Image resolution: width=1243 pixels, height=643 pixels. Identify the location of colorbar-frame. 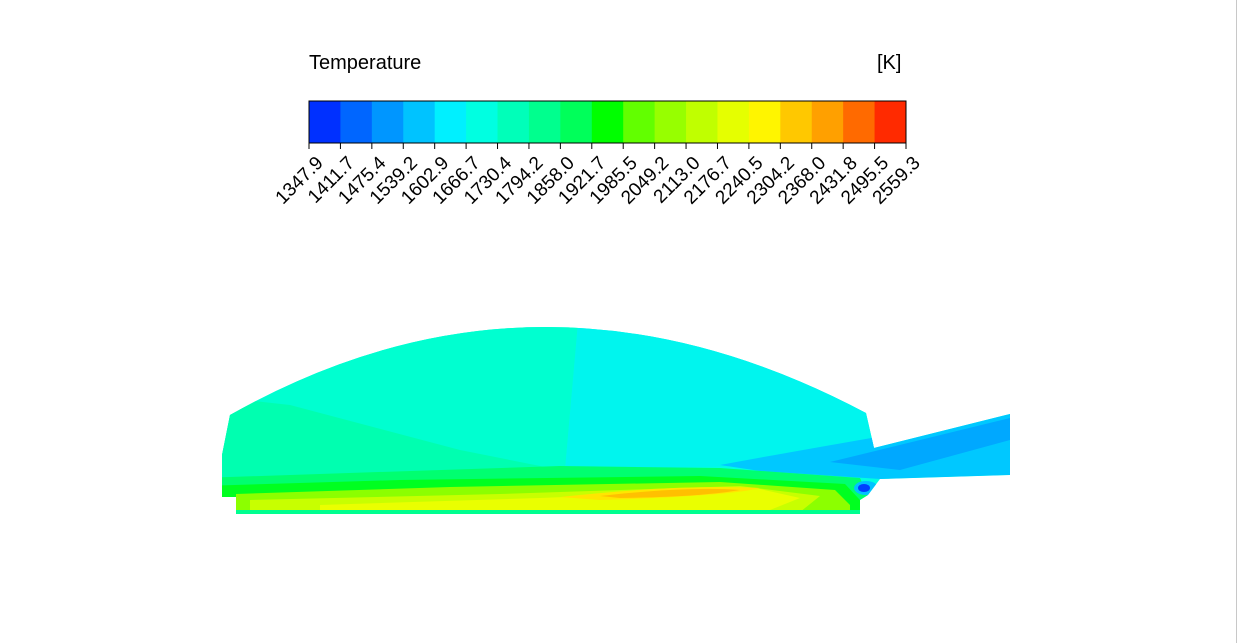
(607, 122).